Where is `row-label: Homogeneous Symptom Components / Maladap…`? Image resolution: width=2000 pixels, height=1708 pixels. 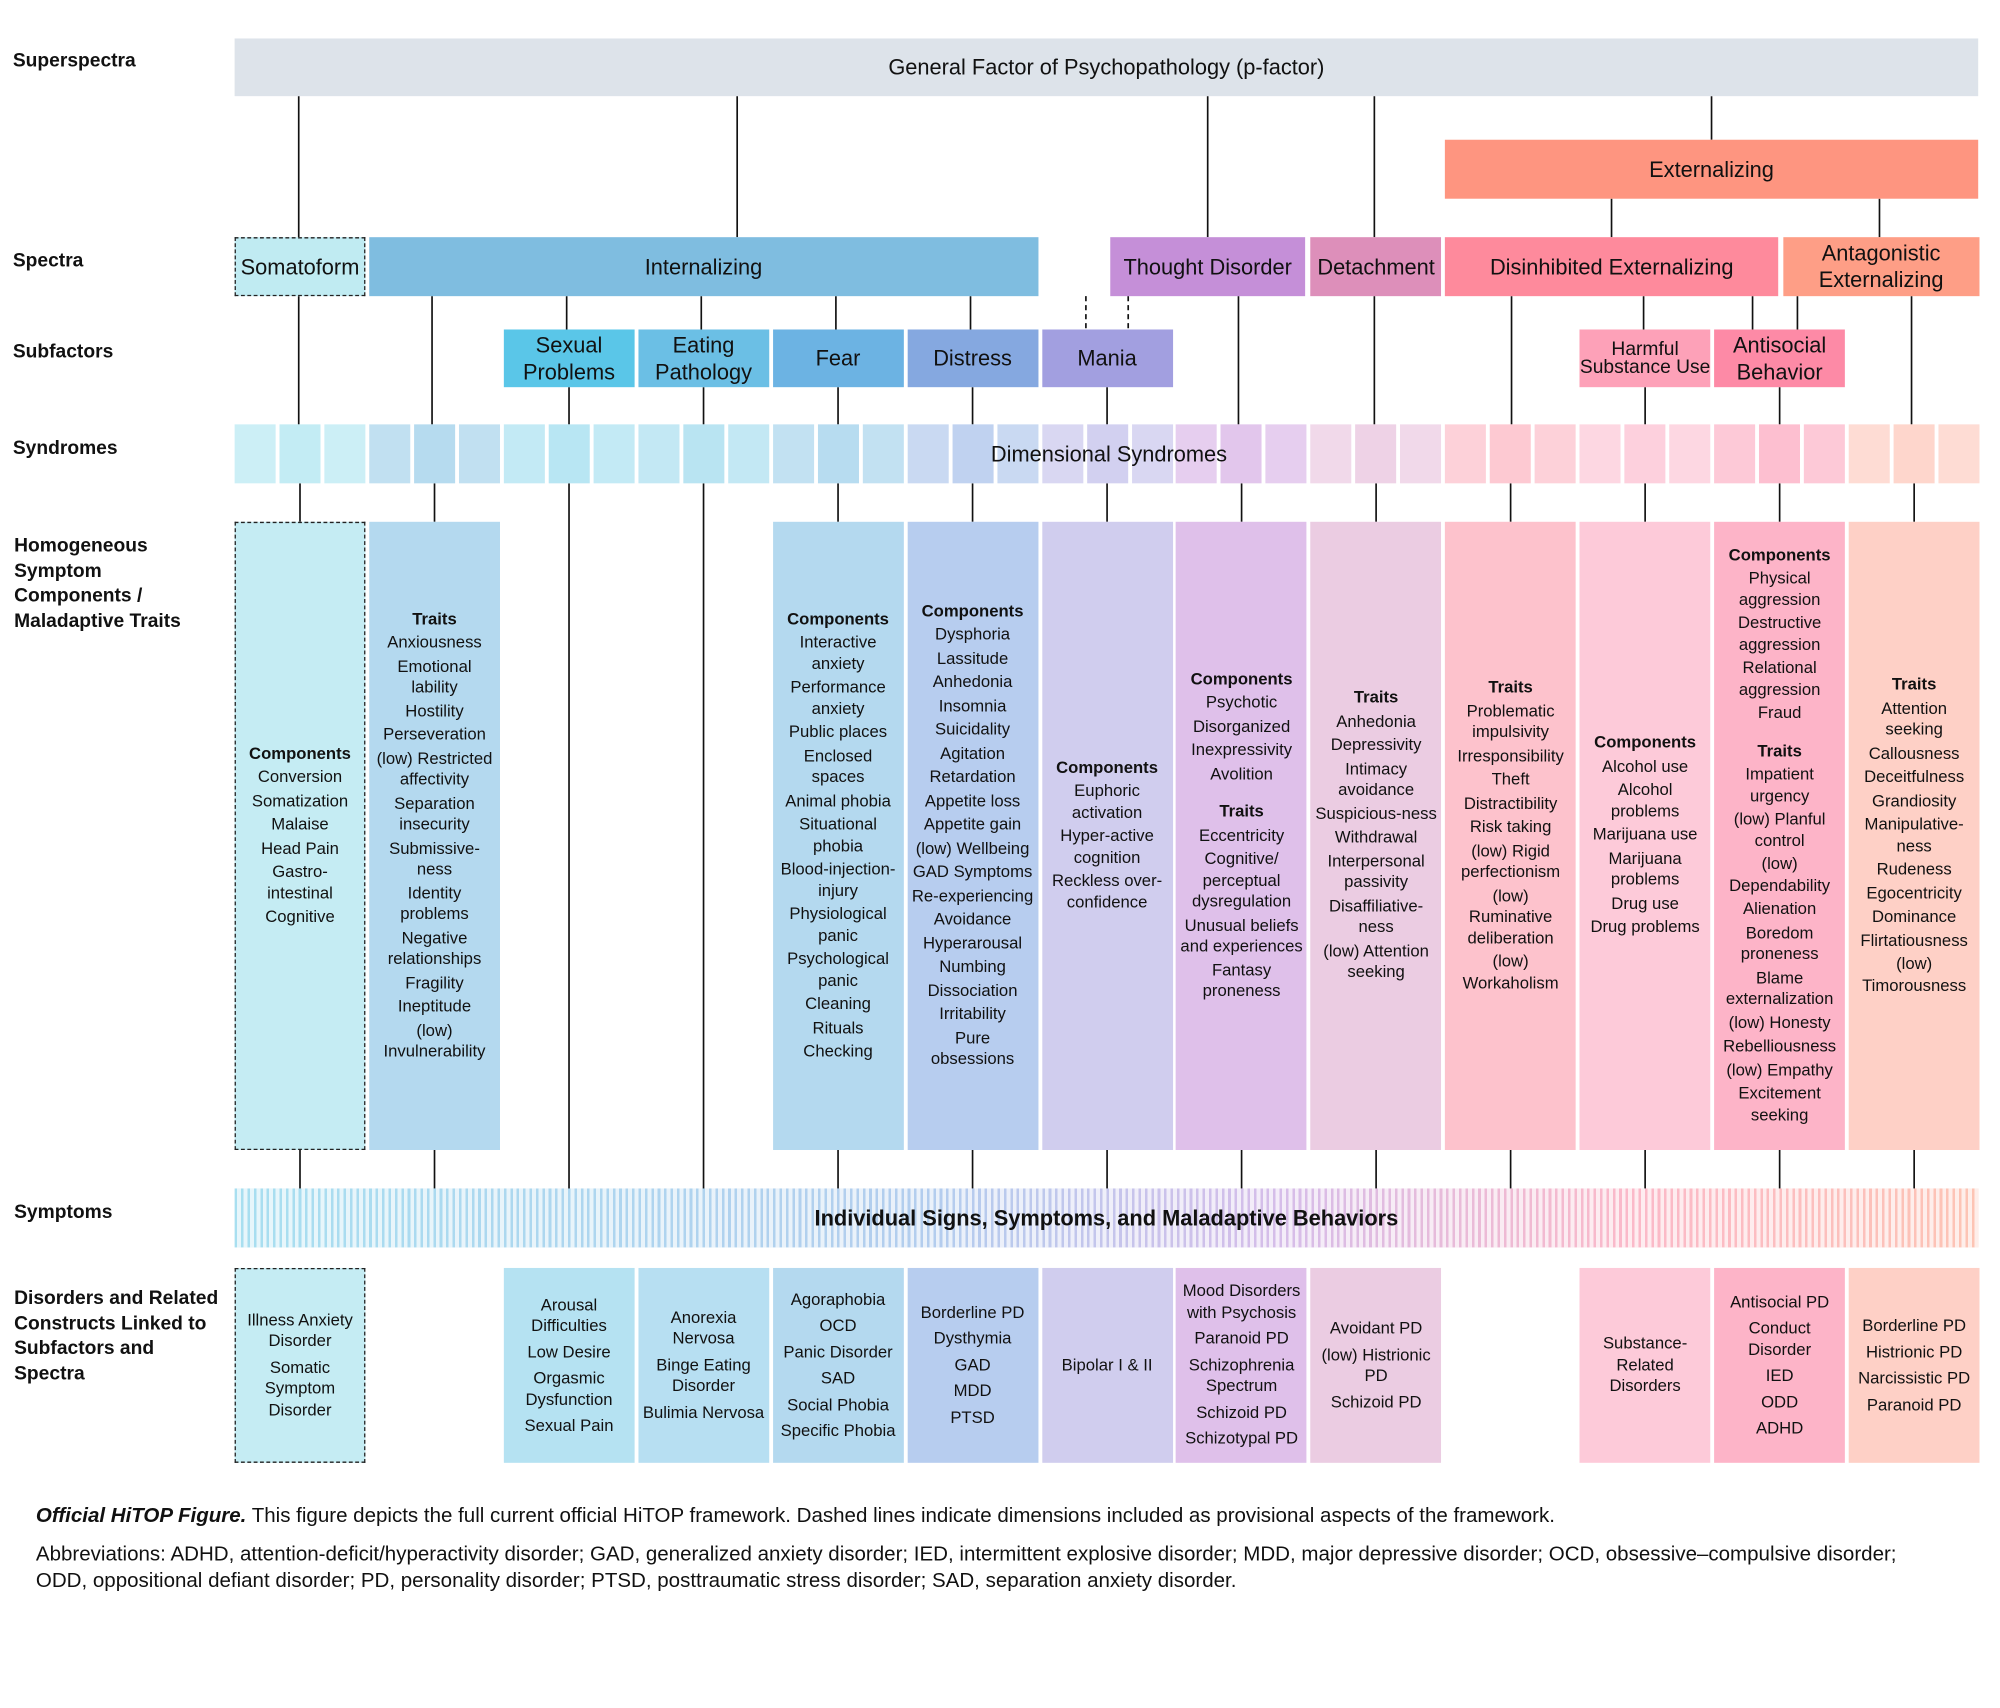
row-label: Homogeneous Symptom Components / Maladap… is located at coordinates (97, 583).